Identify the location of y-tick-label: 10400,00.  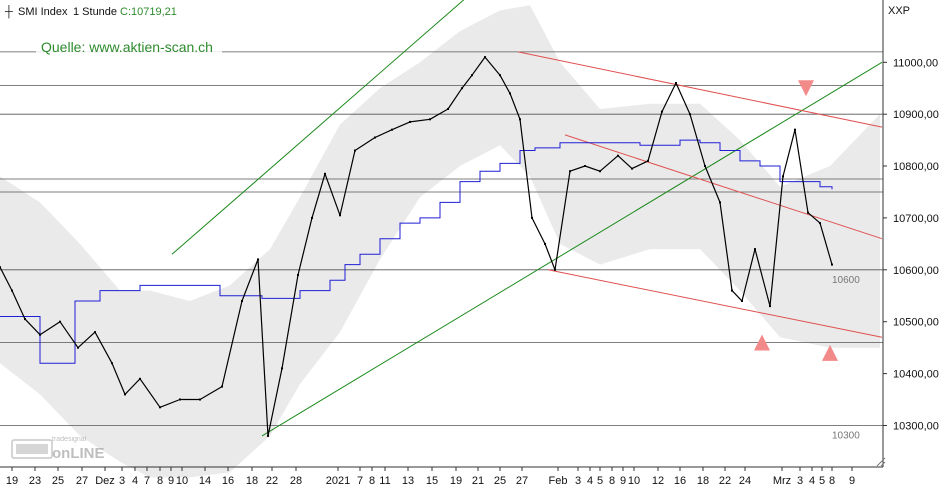
(916, 375).